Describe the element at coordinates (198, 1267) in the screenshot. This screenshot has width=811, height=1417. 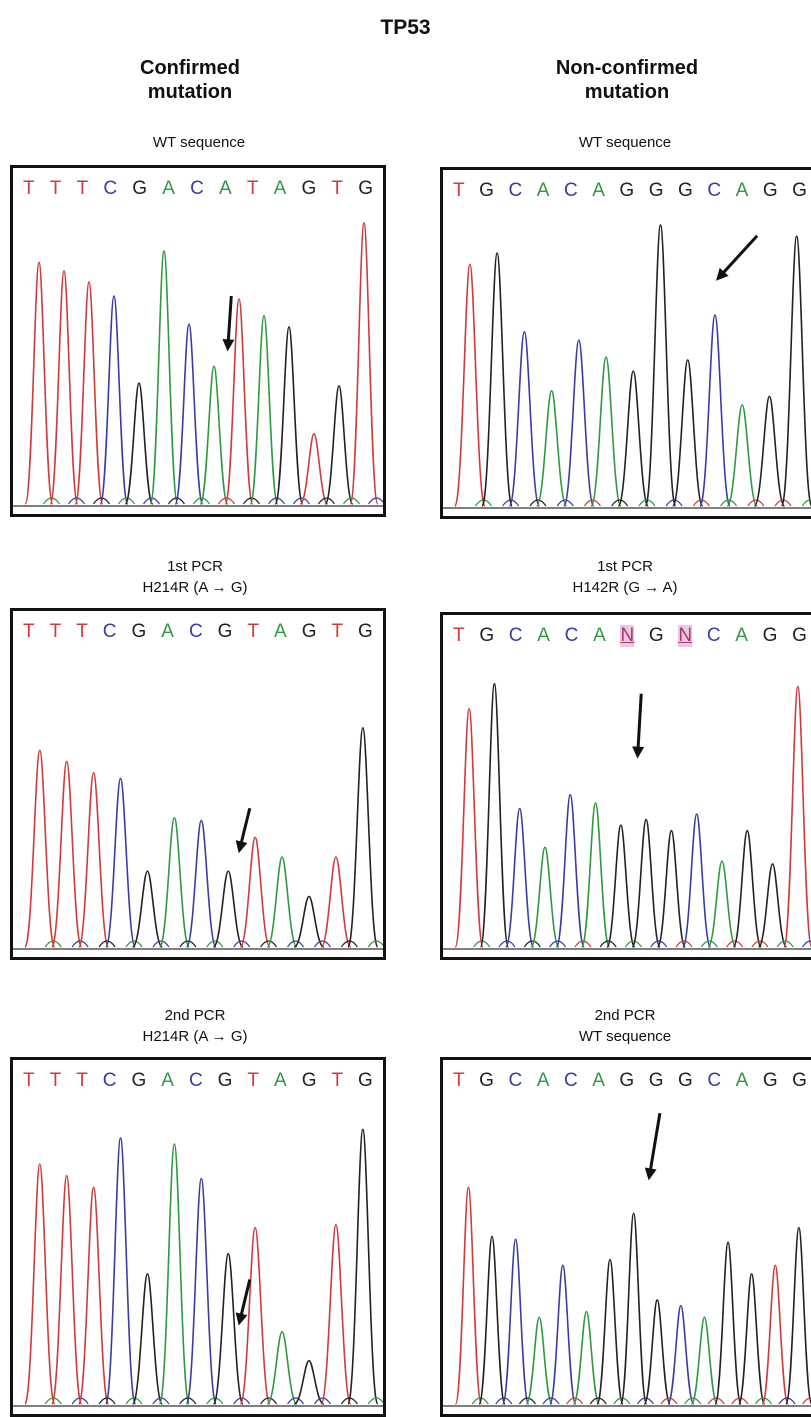
I see `chromatogram-traces` at that location.